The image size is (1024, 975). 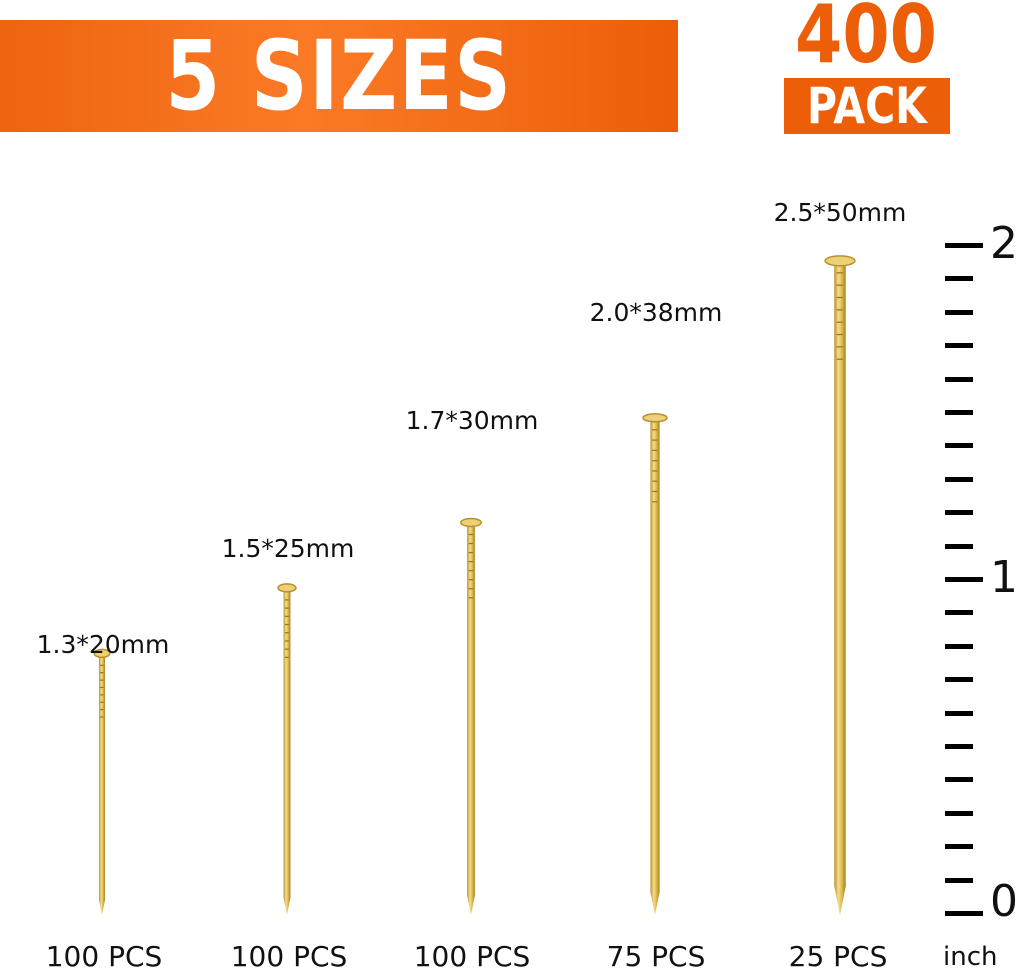 I want to click on nail-size-label: 2.5*50mm, so click(x=840, y=212).